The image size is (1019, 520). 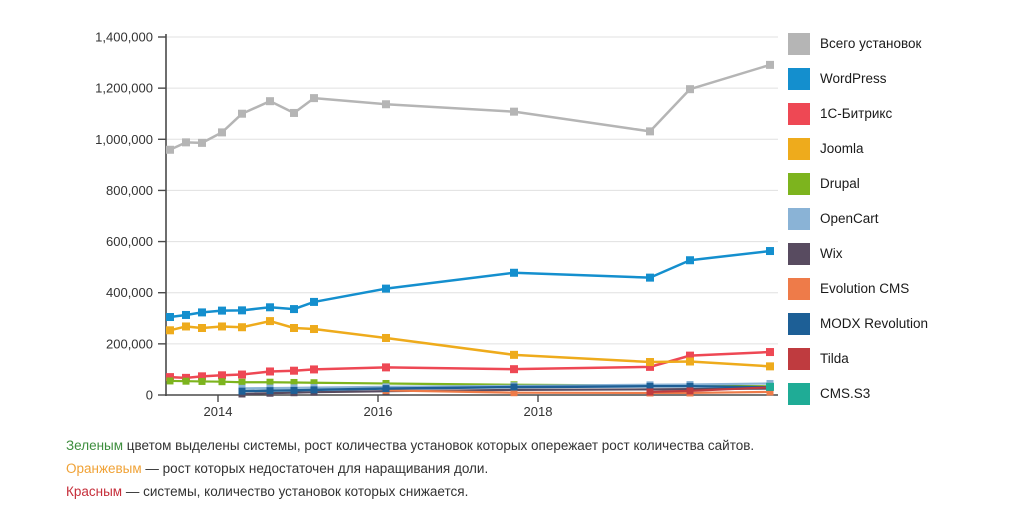 What do you see at coordinates (538, 411) in the screenshot?
I see `x-tick-label: 2018` at bounding box center [538, 411].